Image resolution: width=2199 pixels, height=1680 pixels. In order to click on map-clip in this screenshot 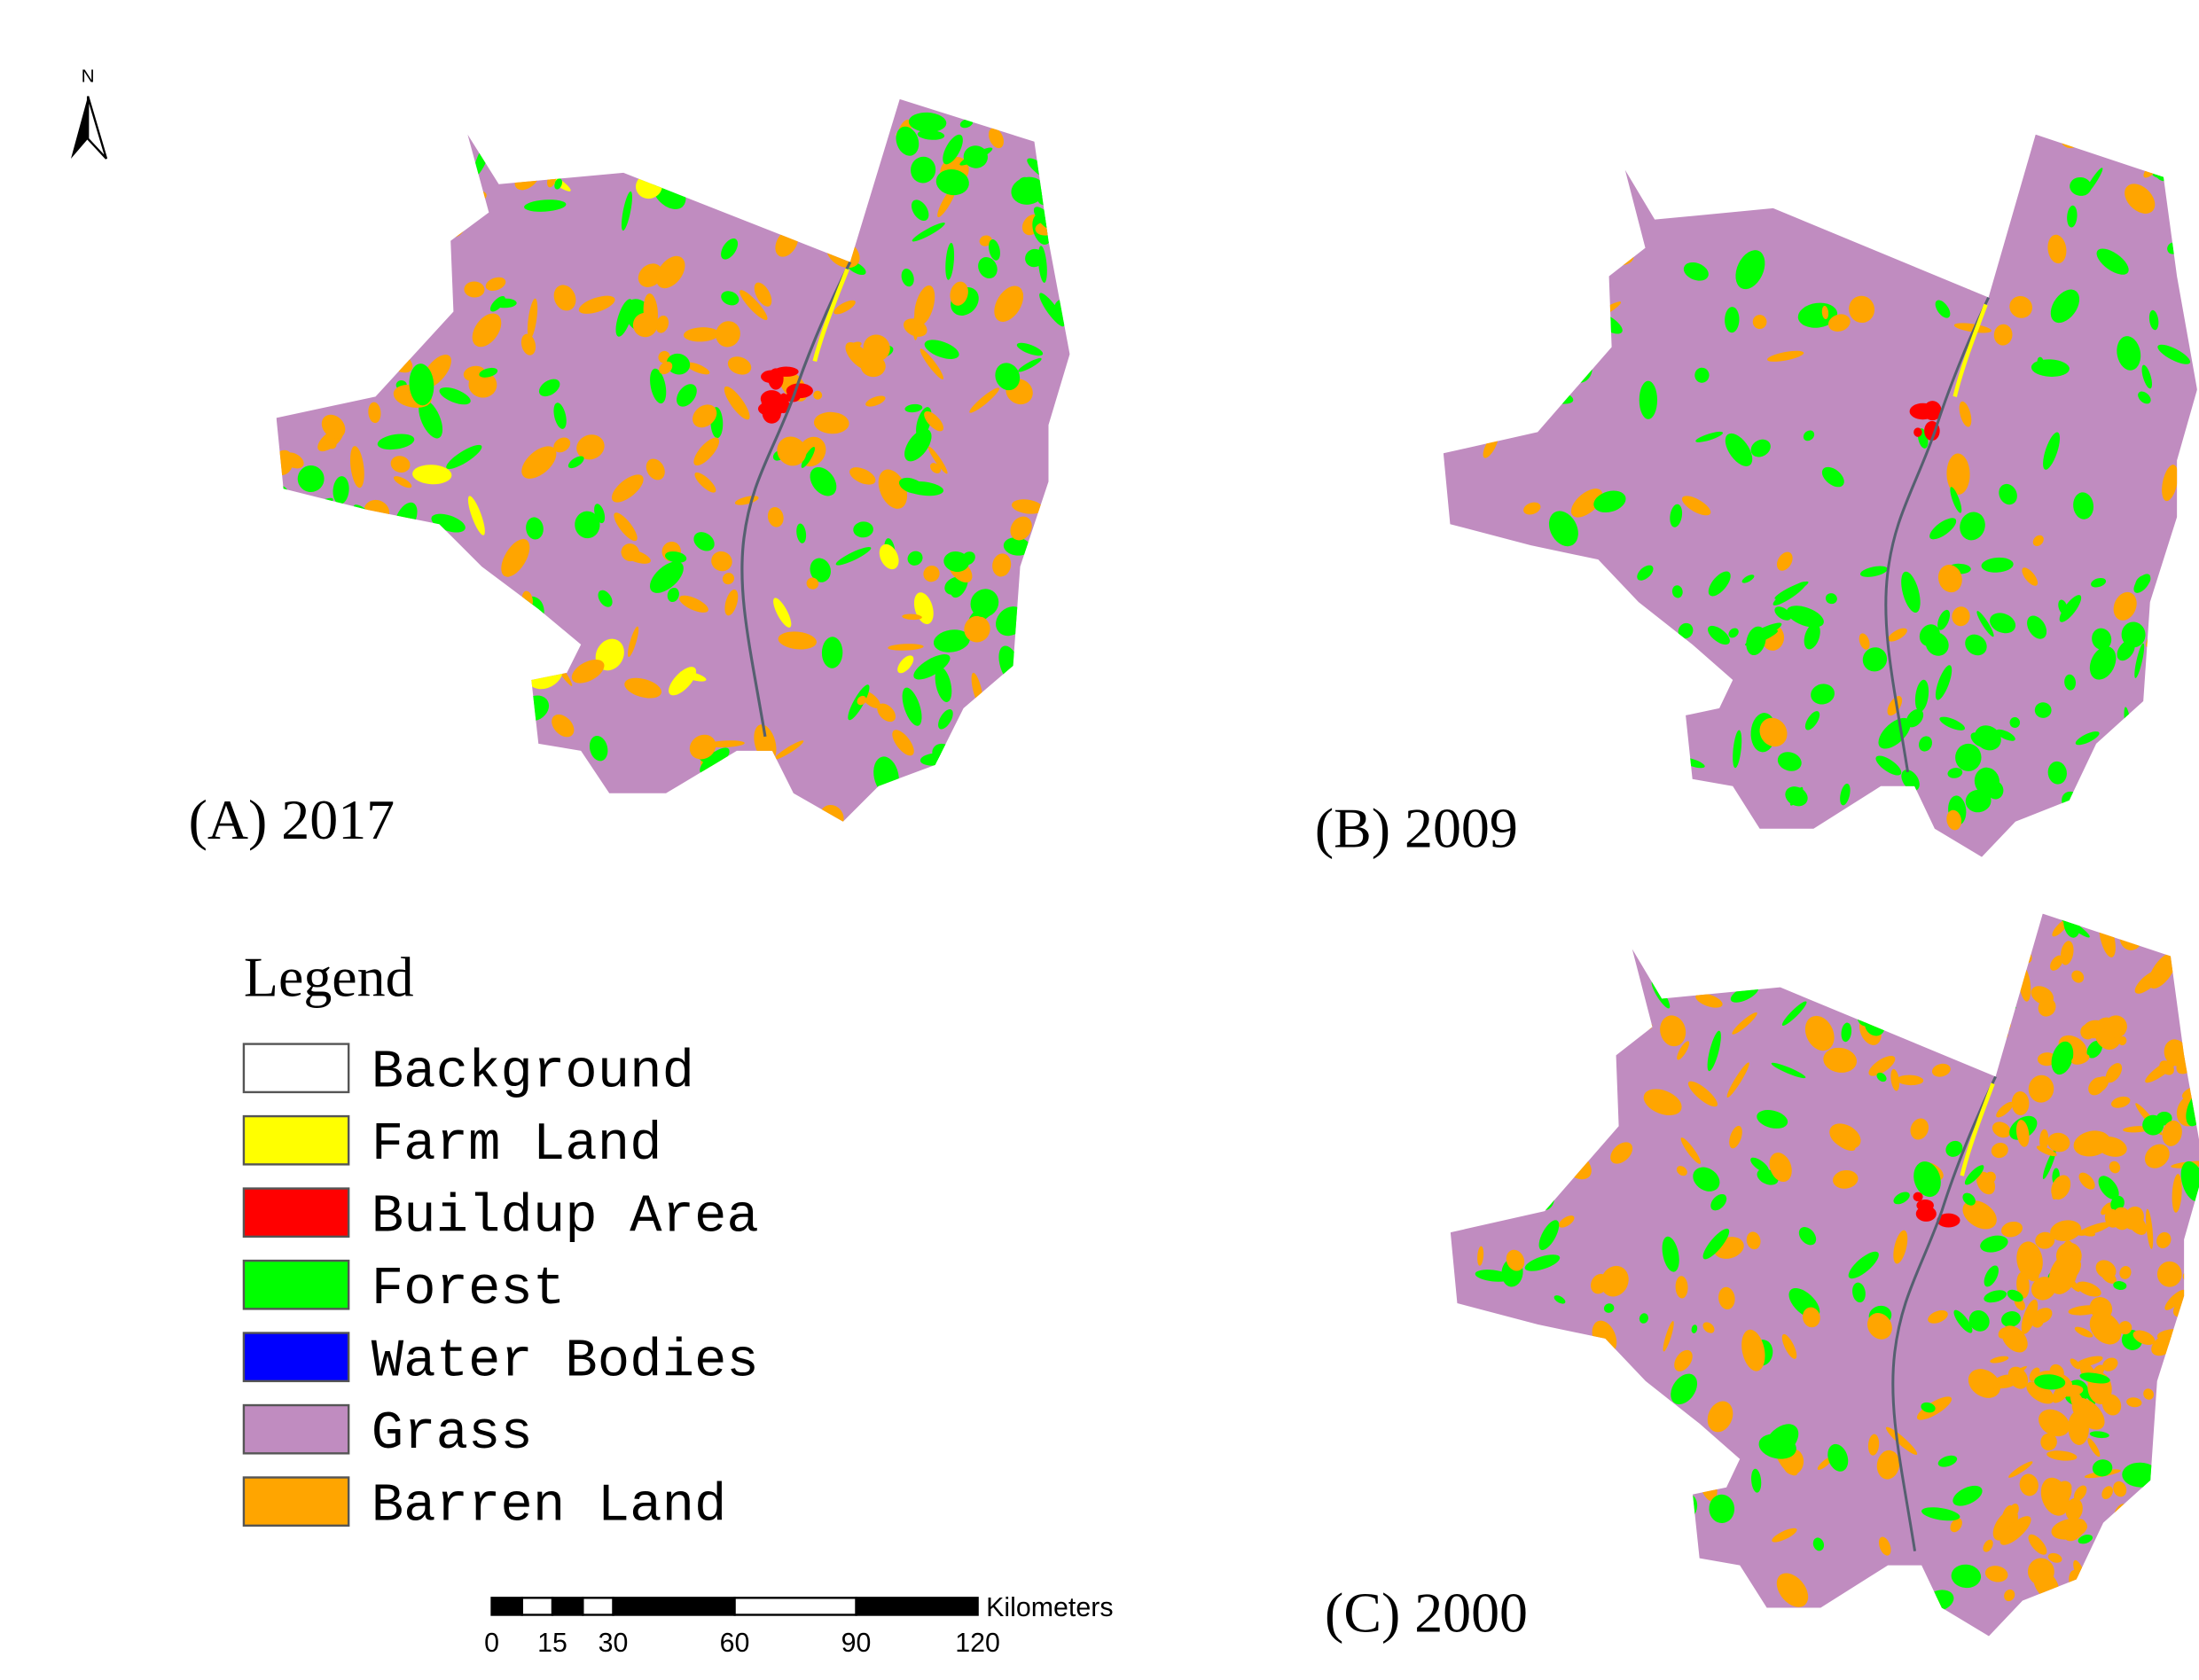, I will do `click(1820, 495)`.